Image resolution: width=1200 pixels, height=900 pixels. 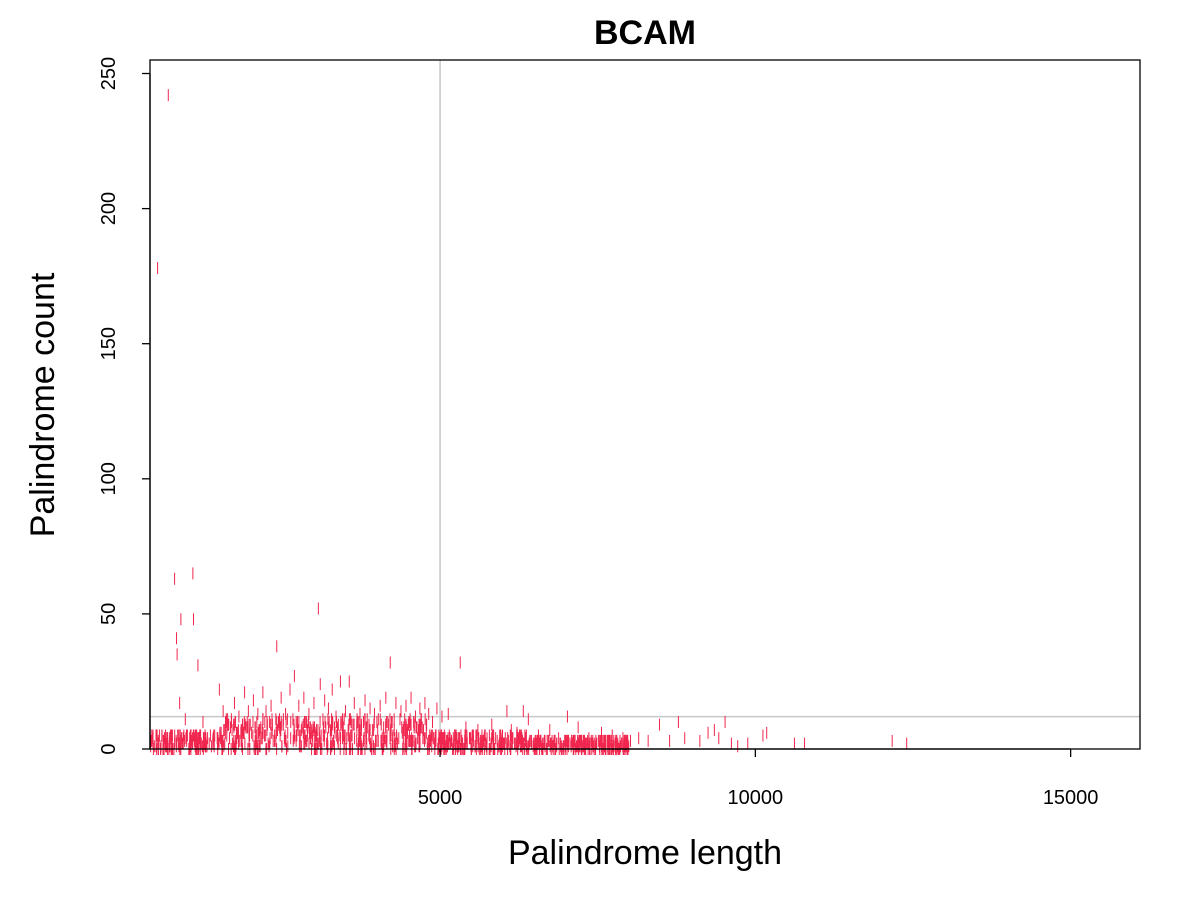 What do you see at coordinates (645, 33) in the screenshot?
I see `chart-title: BCAM` at bounding box center [645, 33].